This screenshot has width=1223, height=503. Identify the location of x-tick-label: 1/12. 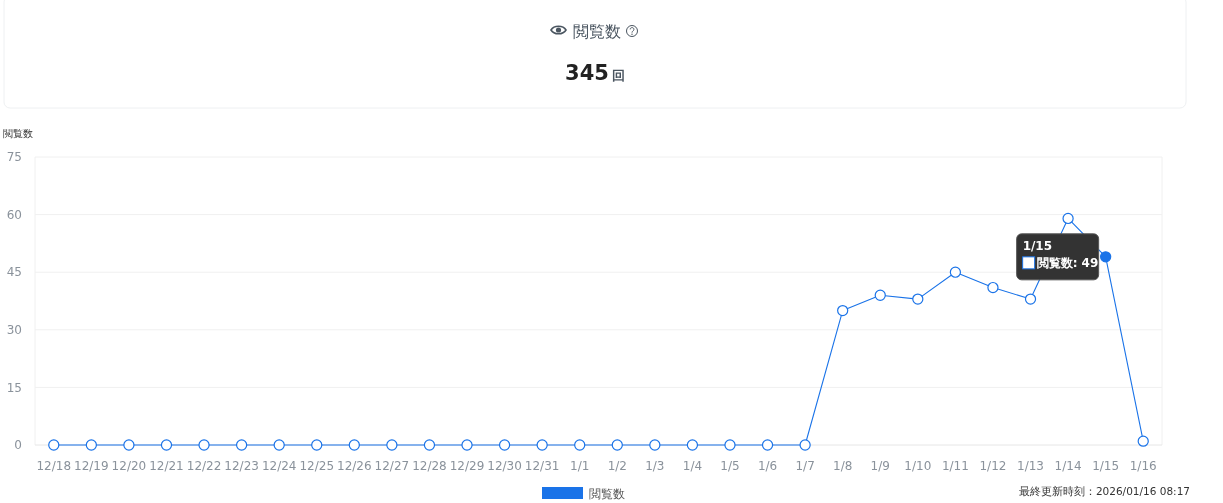
(993, 466).